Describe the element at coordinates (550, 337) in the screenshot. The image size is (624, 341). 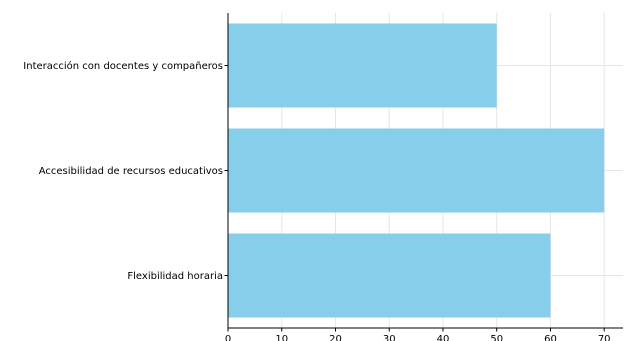
I see `x-tick-label-60: 60` at that location.